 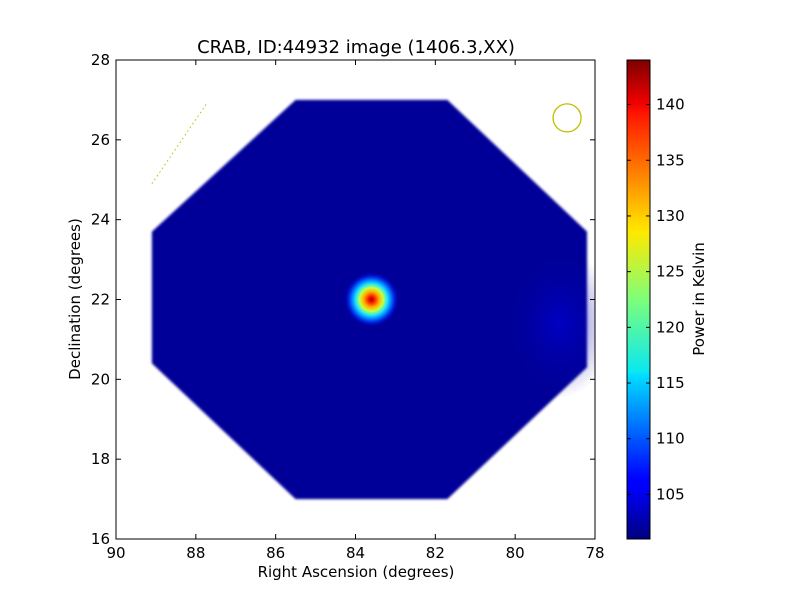 I want to click on colorbar-label: Power in Kelvin, so click(x=699, y=299).